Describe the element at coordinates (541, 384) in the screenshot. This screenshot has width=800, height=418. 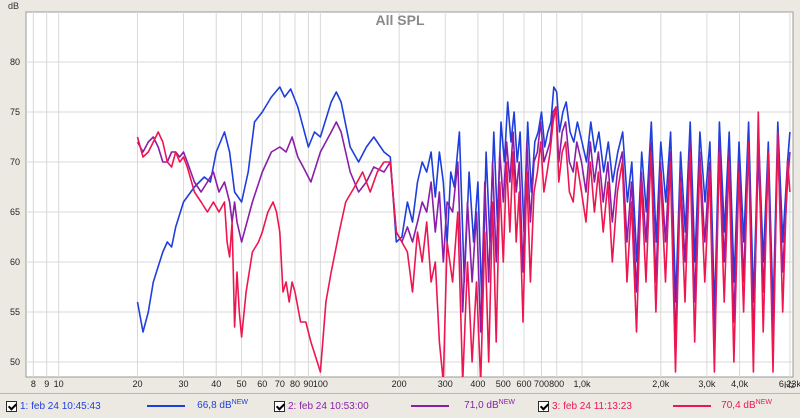
I see `x-tick-label: 700` at that location.